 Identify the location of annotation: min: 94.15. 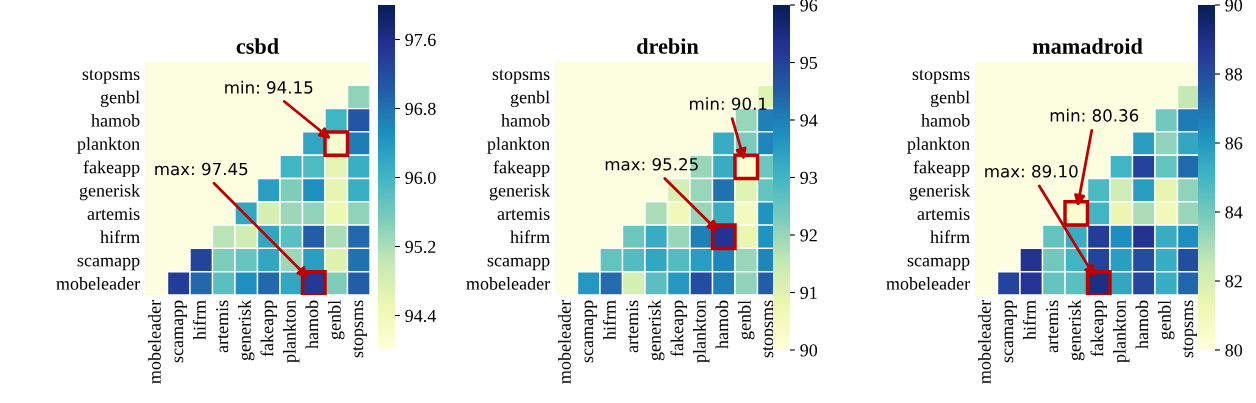
(269, 87).